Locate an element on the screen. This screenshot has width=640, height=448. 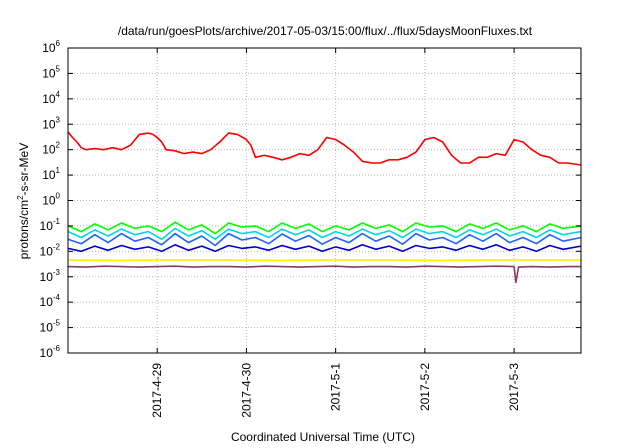
y-tick-label: 10¹ is located at coordinates (51, 174).